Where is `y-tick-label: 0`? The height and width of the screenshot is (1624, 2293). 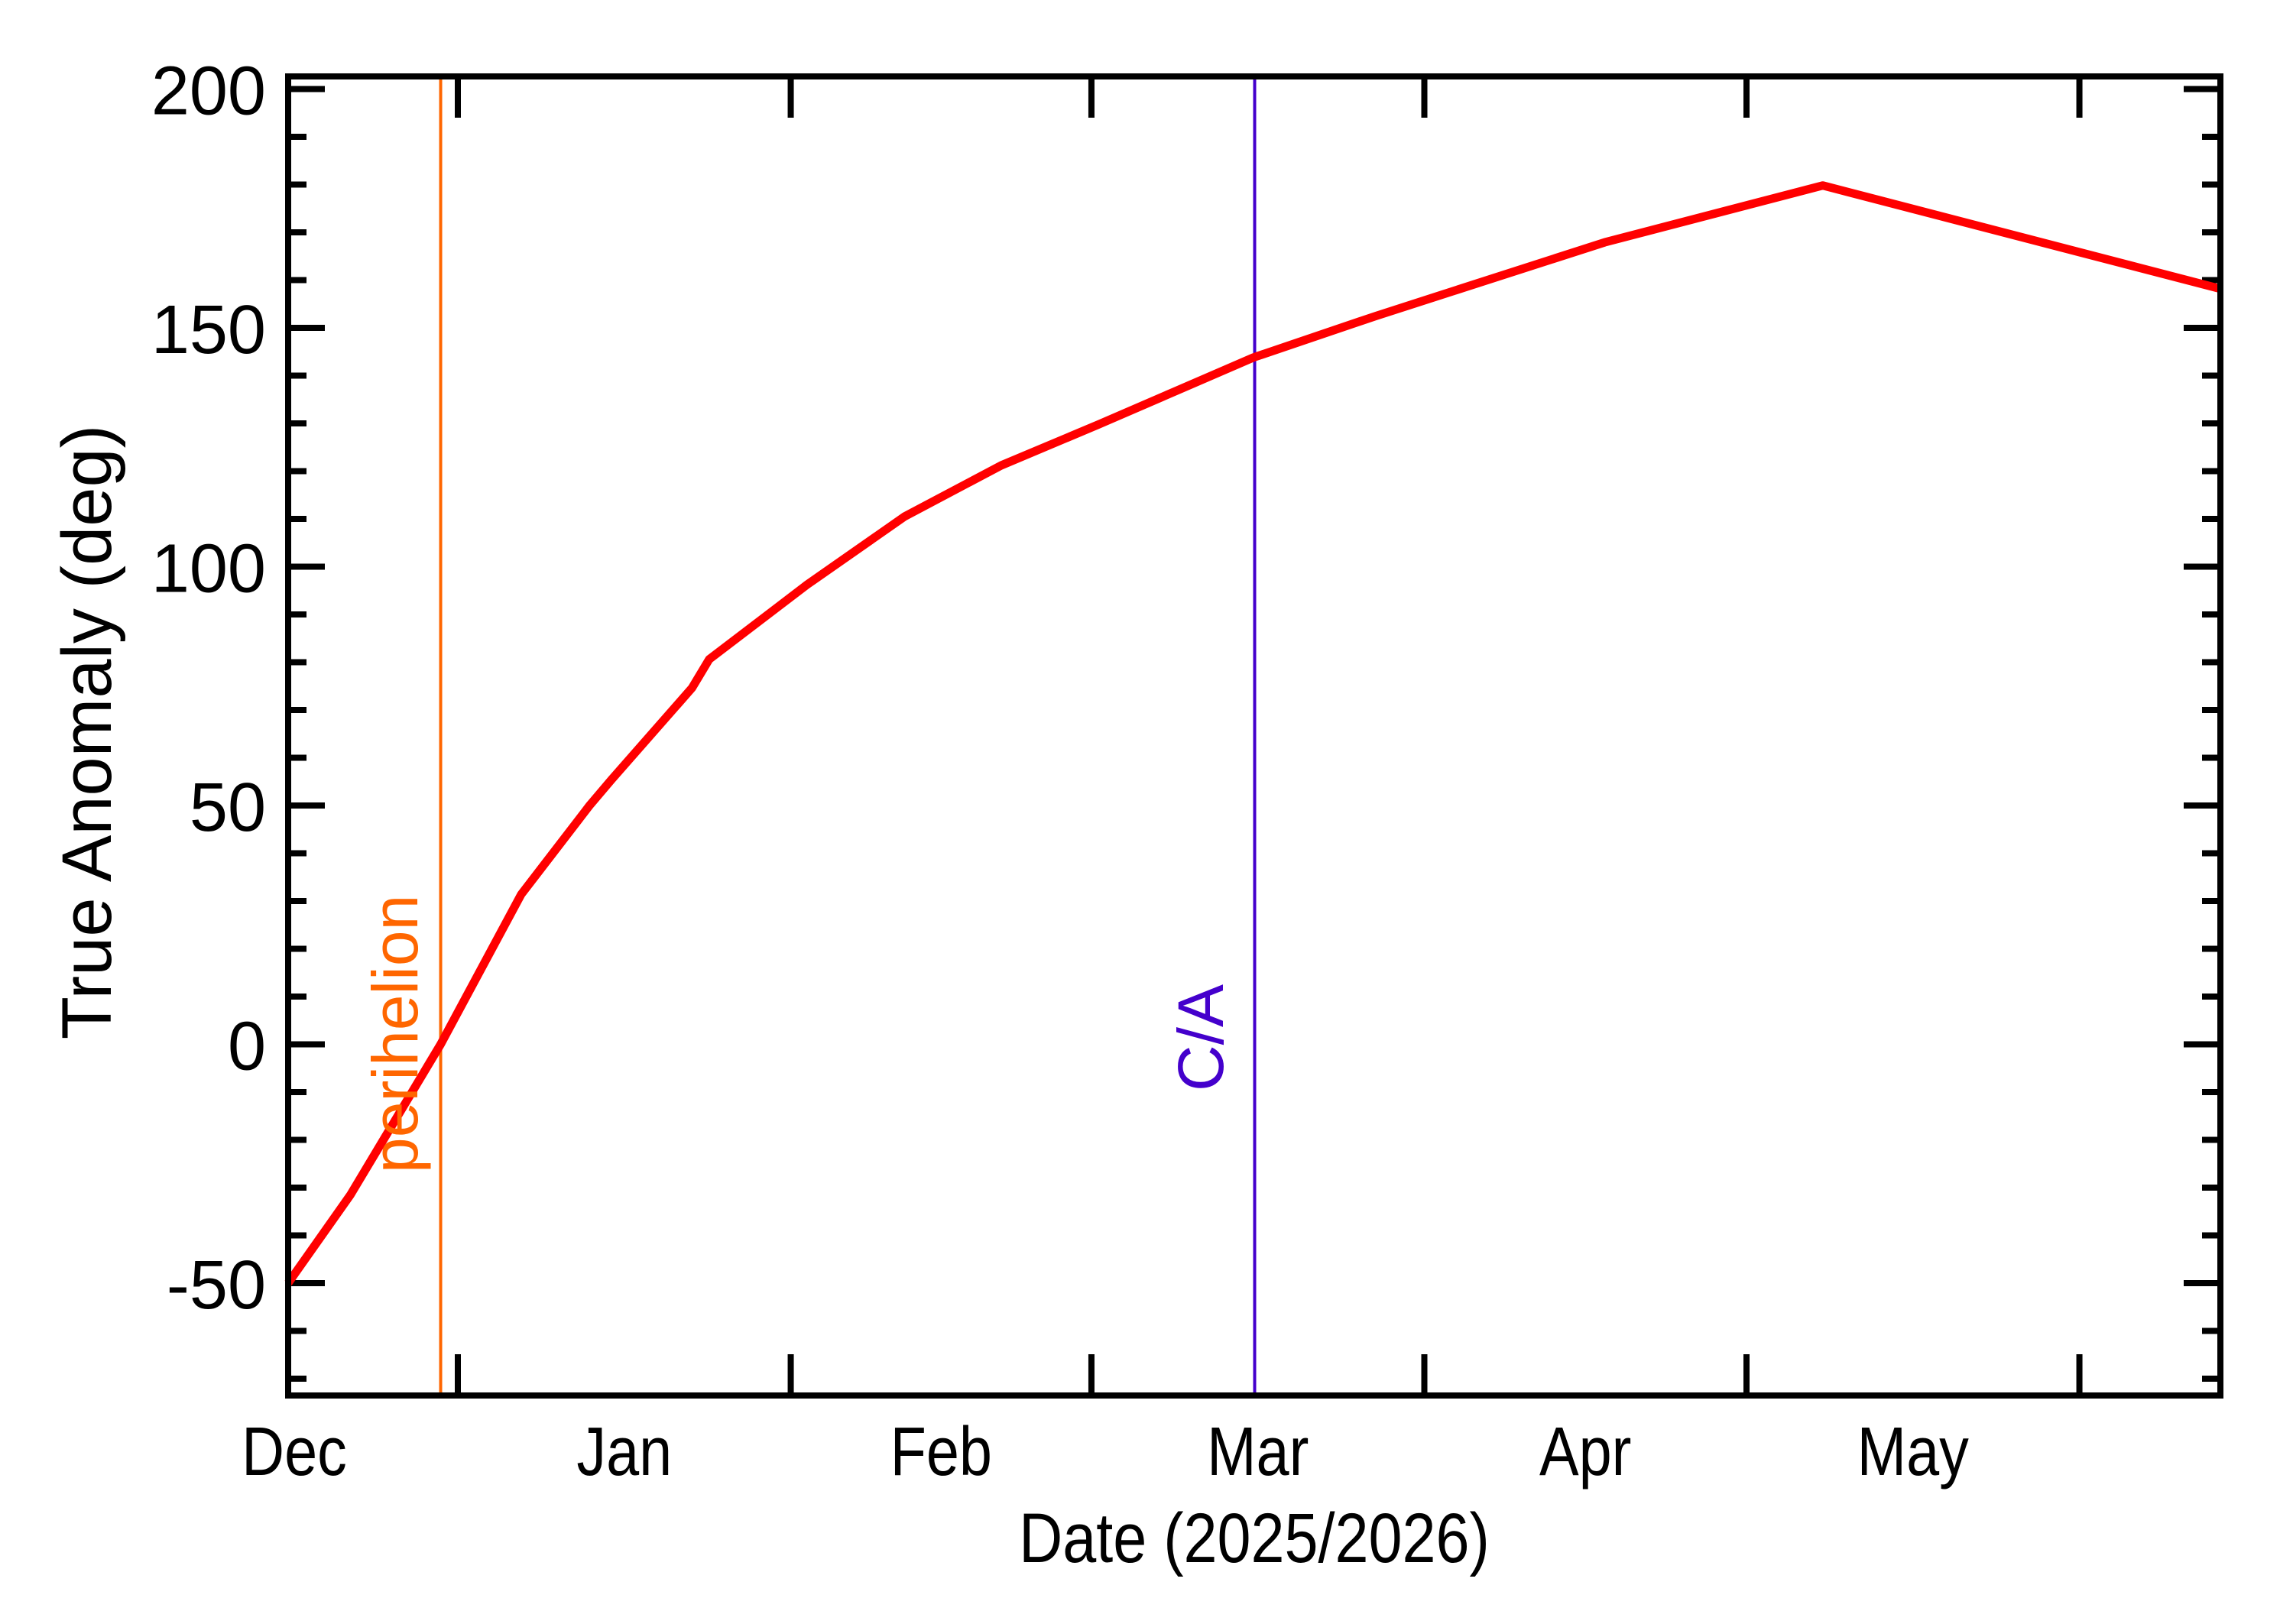
y-tick-label: 0 is located at coordinates (247, 1047).